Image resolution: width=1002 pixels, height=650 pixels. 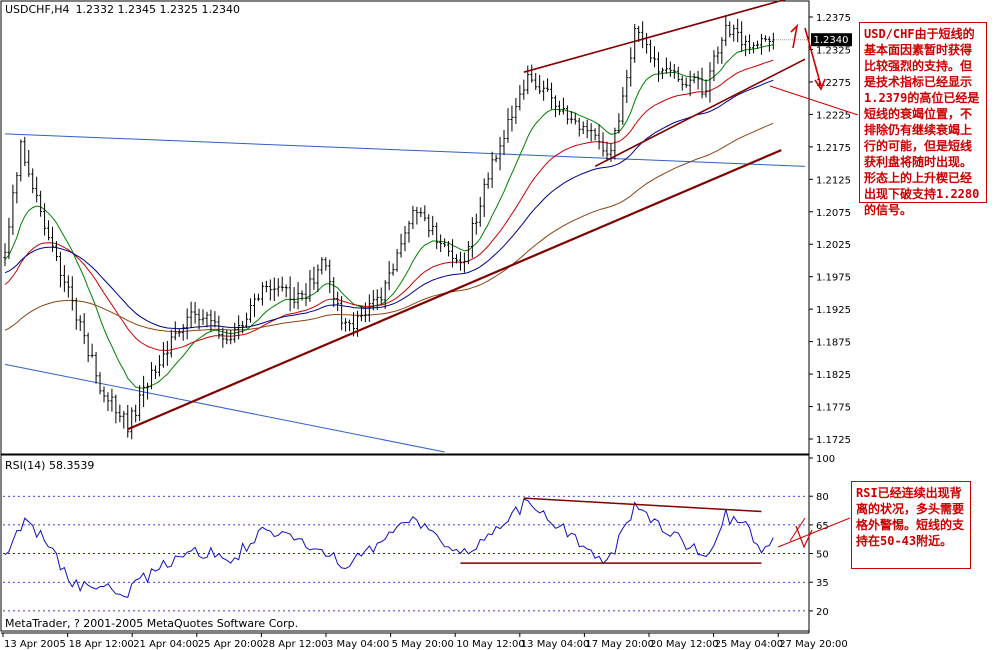 I want to click on time-tick-label: 3 May 04:00, so click(x=358, y=644).